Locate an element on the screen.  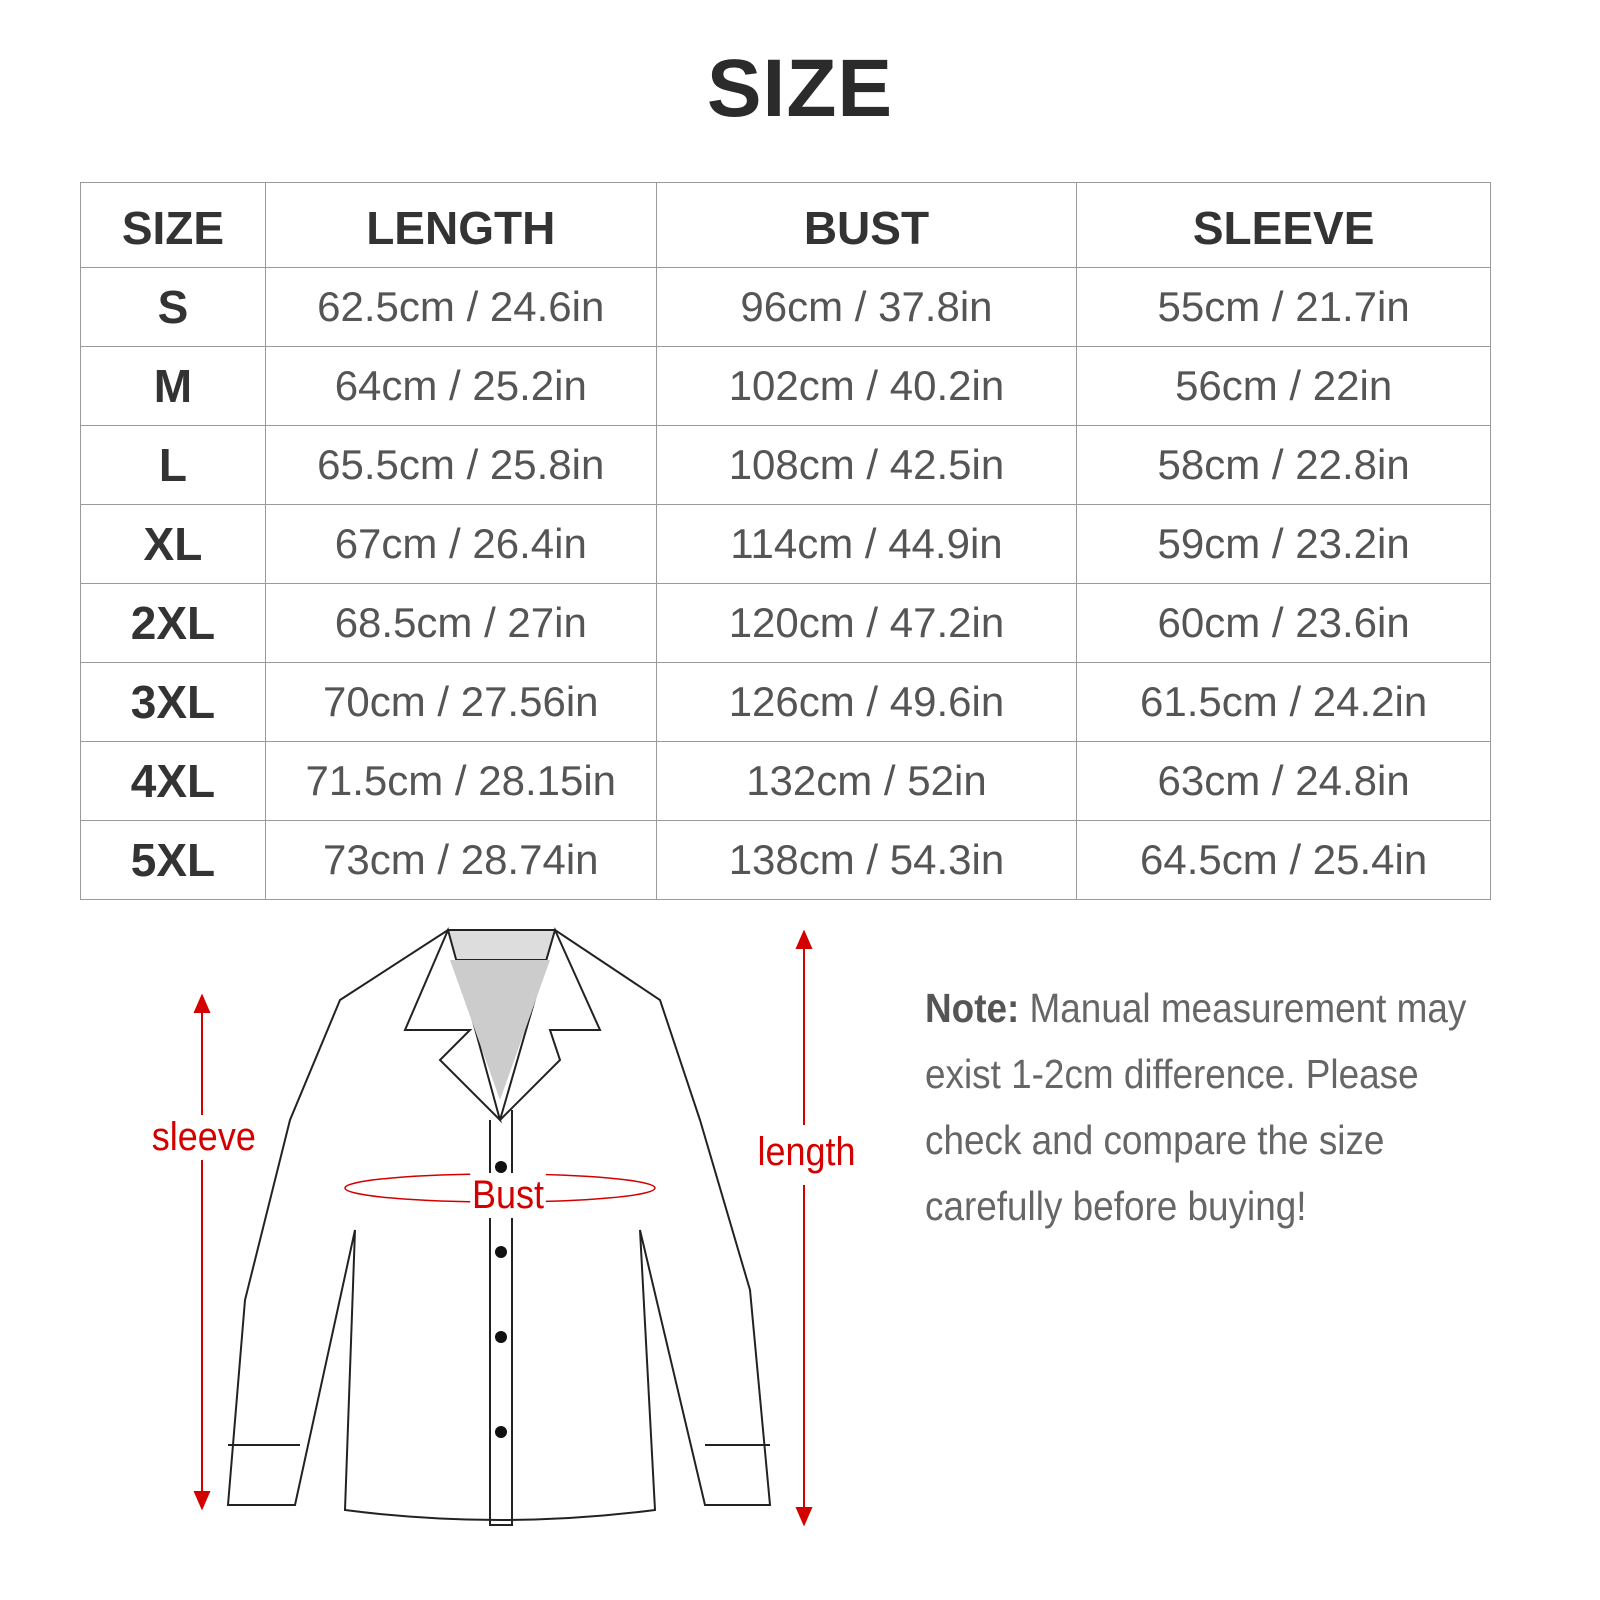
cell-sleeve: 64.5cm / 25.4in is located at coordinates (1283, 860).